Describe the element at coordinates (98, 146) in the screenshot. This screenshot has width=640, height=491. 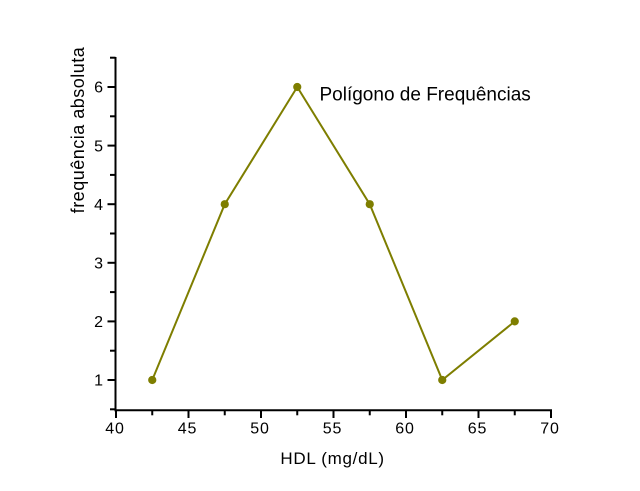
I see `svg-text: 5` at that location.